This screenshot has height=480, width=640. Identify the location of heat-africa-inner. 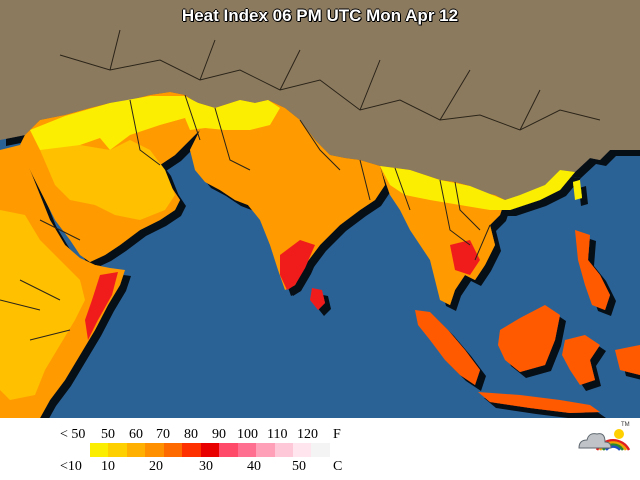
(42, 305).